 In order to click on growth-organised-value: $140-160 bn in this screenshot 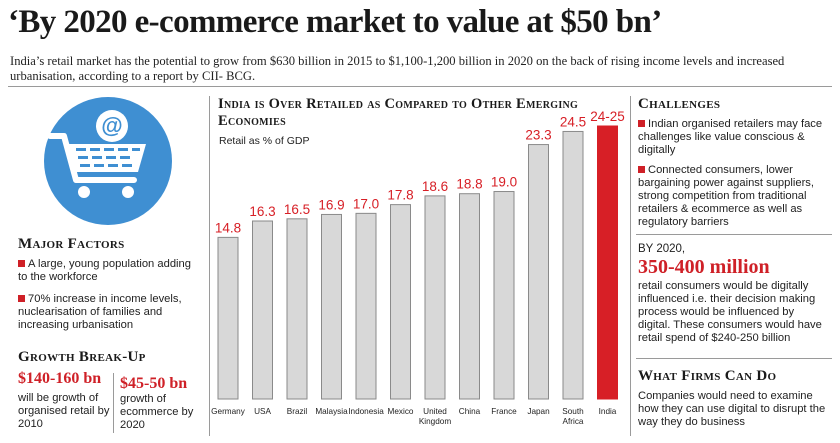, I will do `click(60, 378)`.